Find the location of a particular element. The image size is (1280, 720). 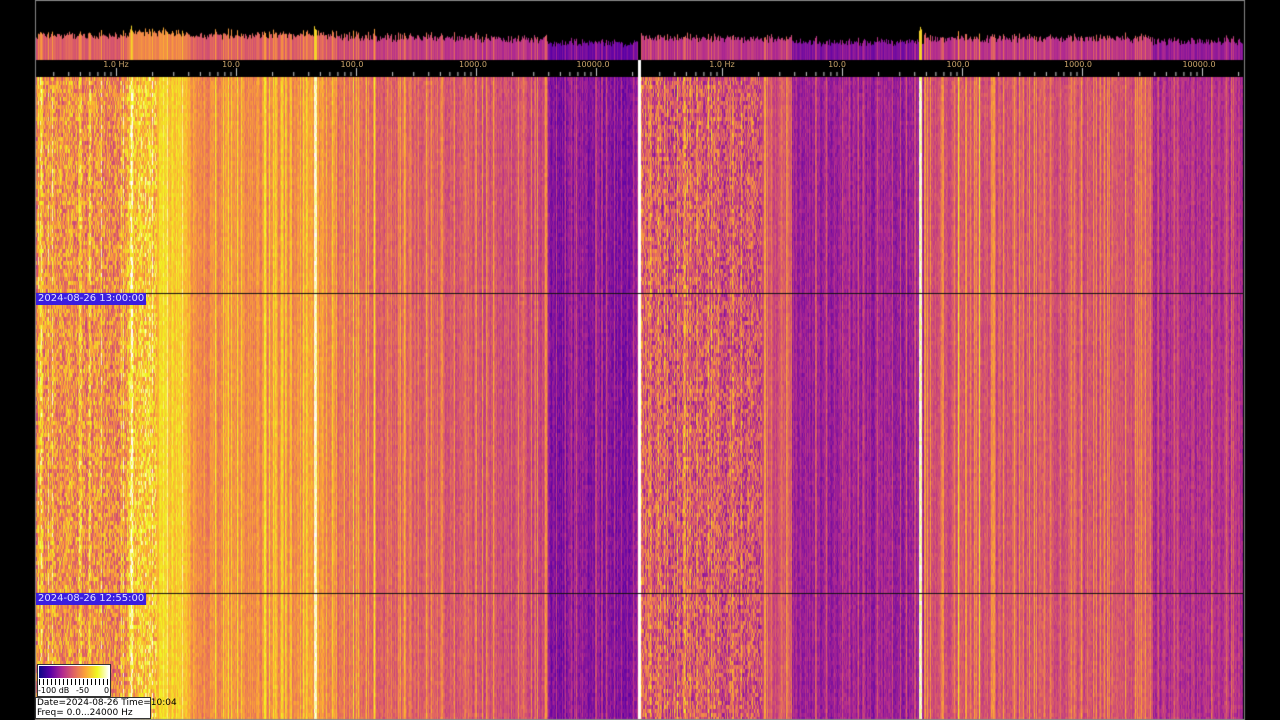

legend-max-label: 0 is located at coordinates (107, 690).